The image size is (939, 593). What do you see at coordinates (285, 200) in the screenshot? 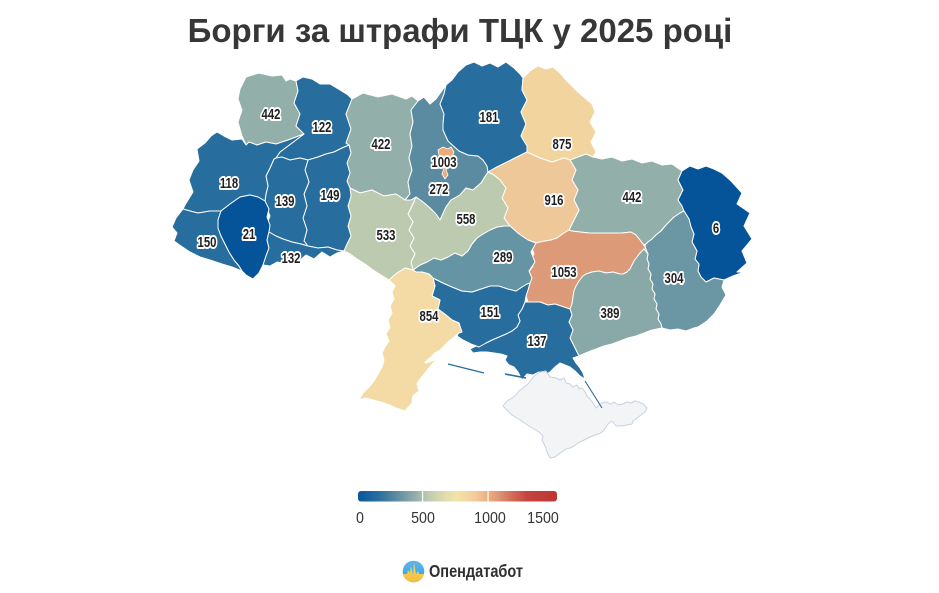
I see `svg-text: 139` at bounding box center [285, 200].